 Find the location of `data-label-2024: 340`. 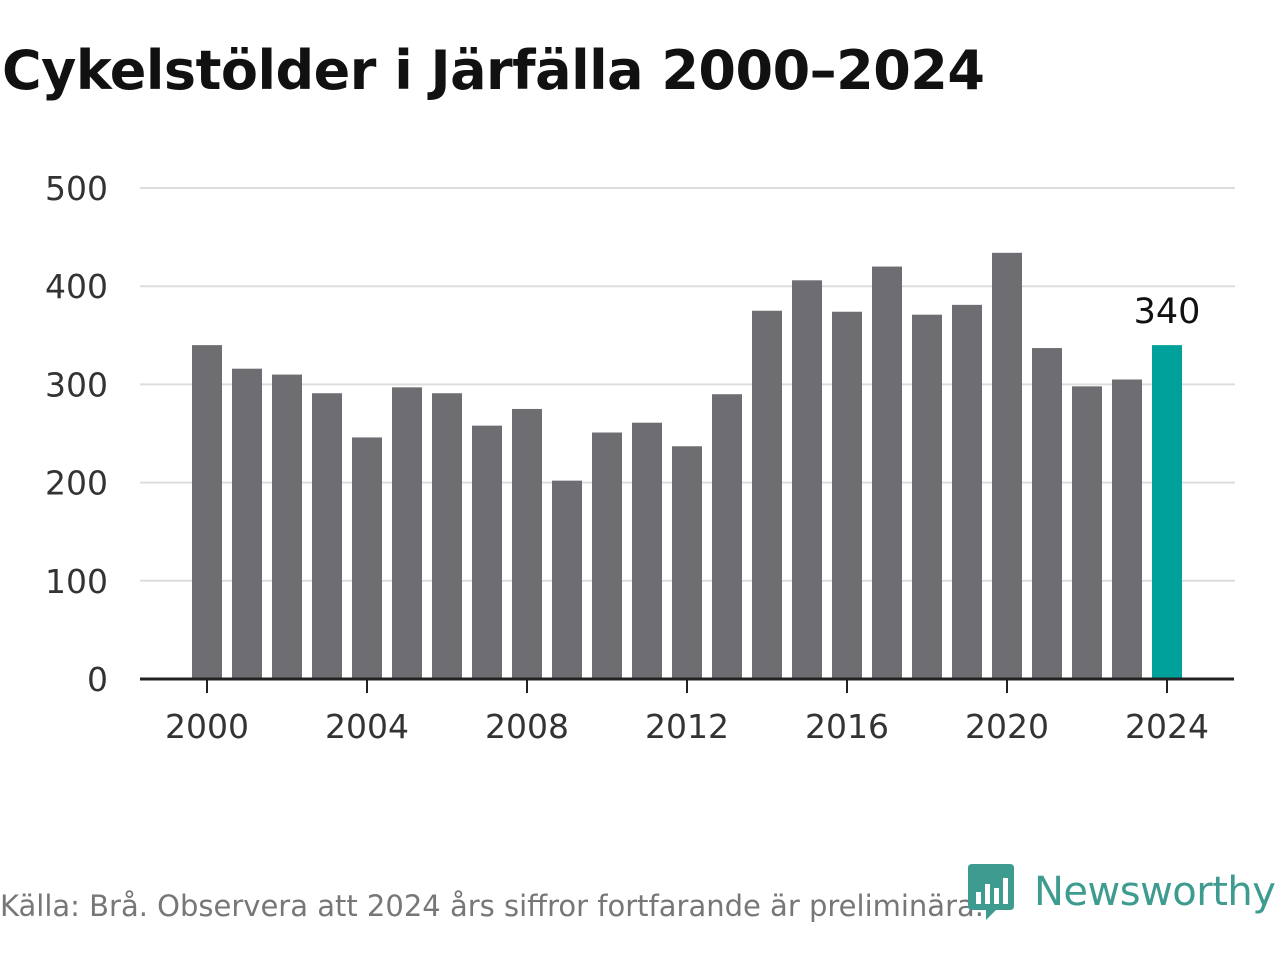

data-label-2024: 340 is located at coordinates (1167, 312).